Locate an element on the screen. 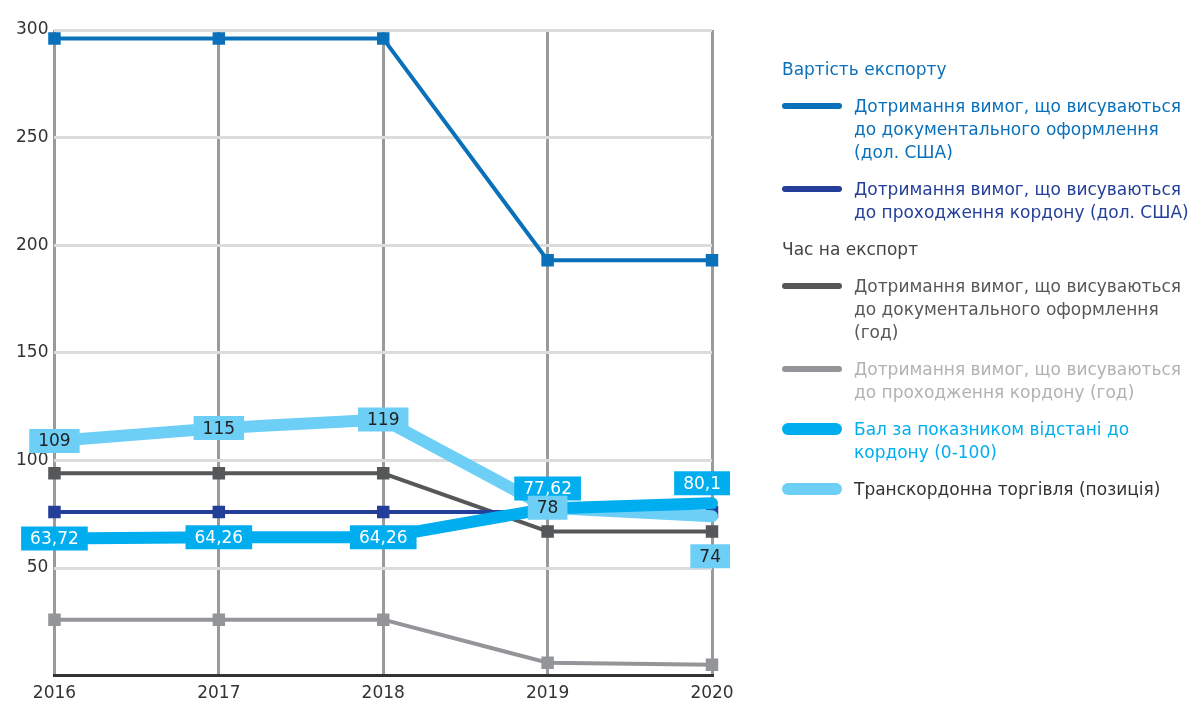  legend-label: Дотримання вимог, що висуваються до документального оформлення (дол. США) is located at coordinates (1018, 129).